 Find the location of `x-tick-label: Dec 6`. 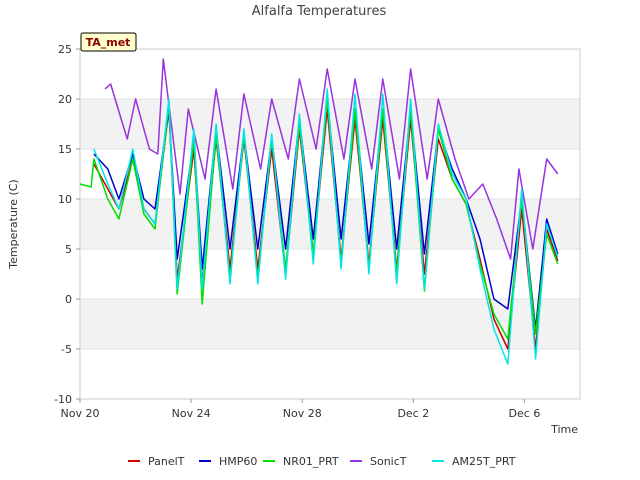

x-tick-label: Dec 6 is located at coordinates (525, 413).